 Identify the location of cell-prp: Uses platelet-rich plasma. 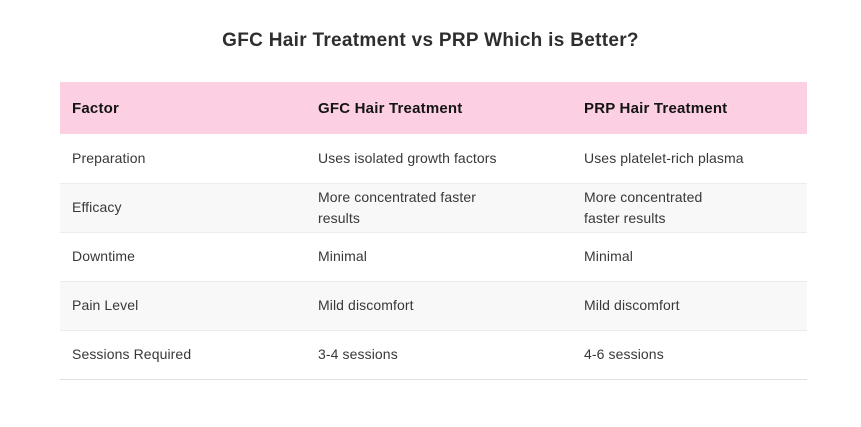
(689, 159).